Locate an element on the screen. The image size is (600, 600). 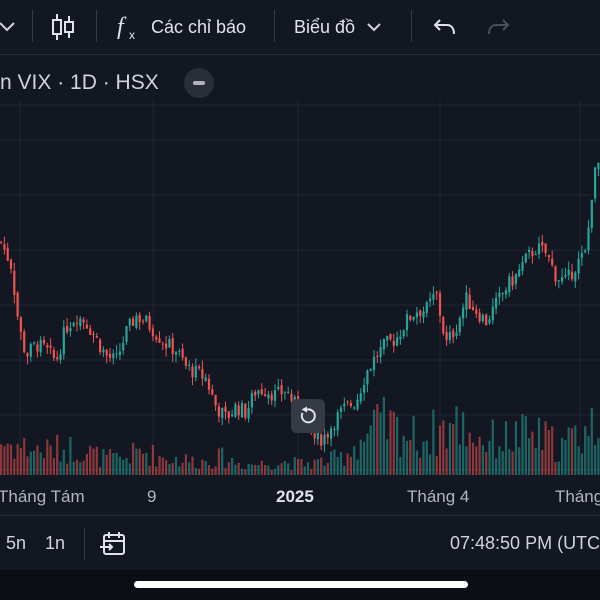
collapse-legend-button is located at coordinates (199, 83).